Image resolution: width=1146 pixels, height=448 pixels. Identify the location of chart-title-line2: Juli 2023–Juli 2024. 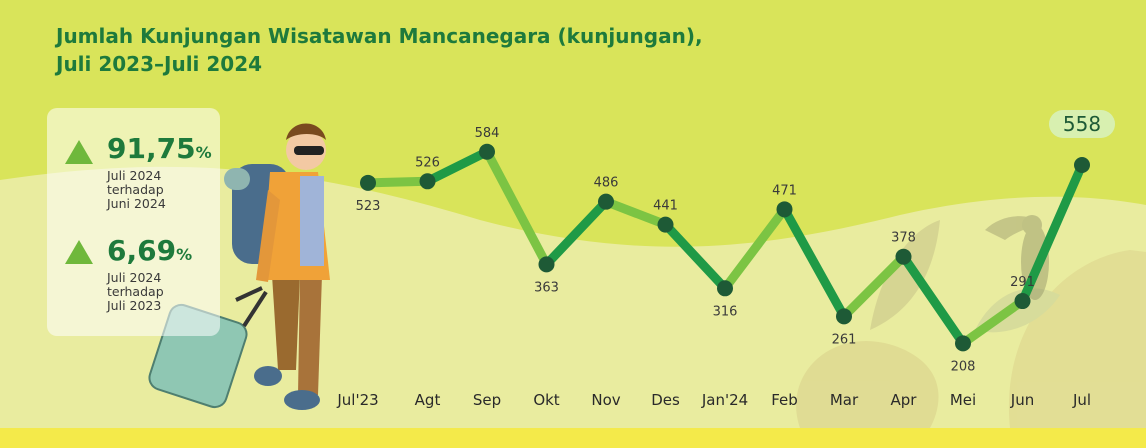
(159, 64).